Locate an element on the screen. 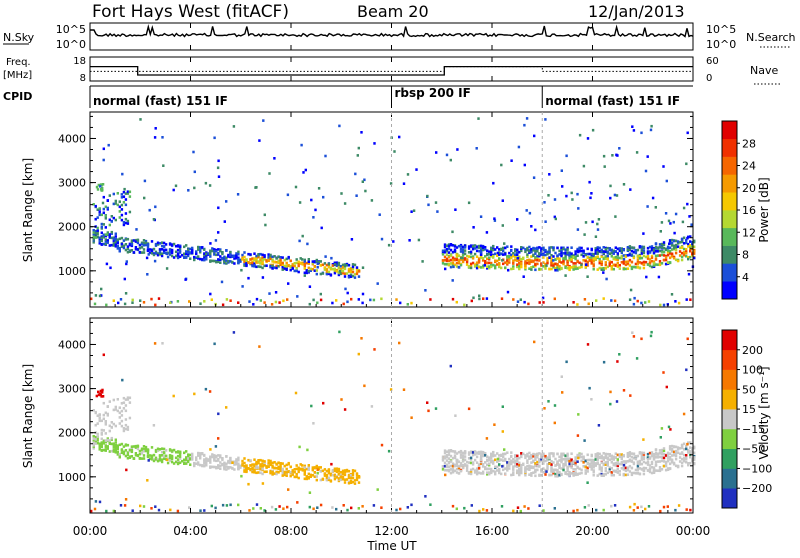 This screenshot has width=800, height=558. y-tick-label: 2000 is located at coordinates (72, 433).